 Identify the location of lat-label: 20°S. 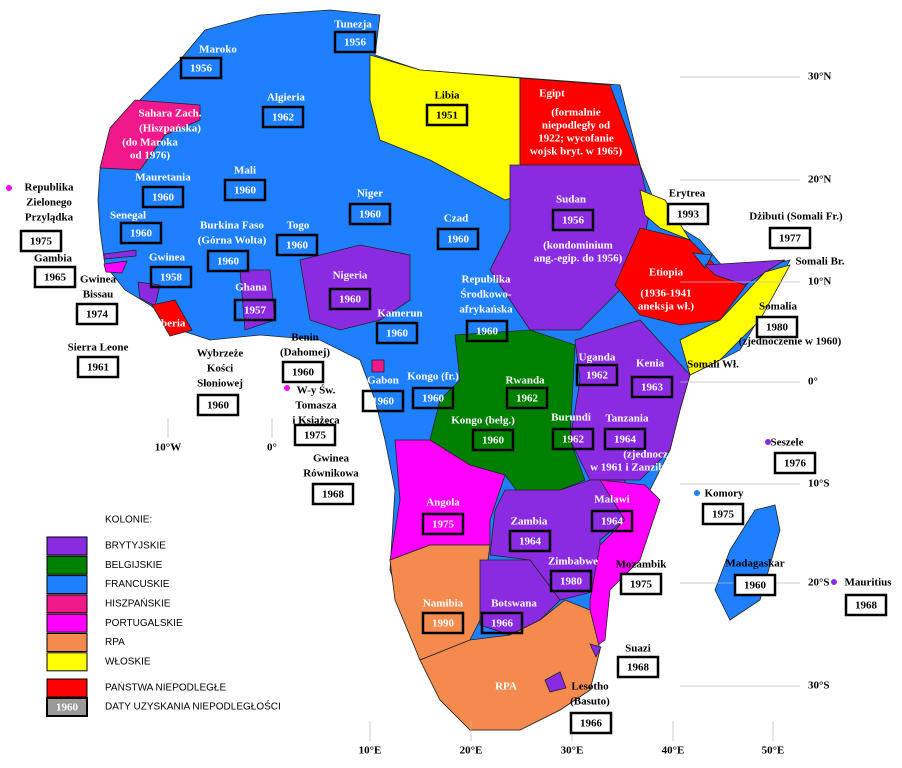
(819, 583).